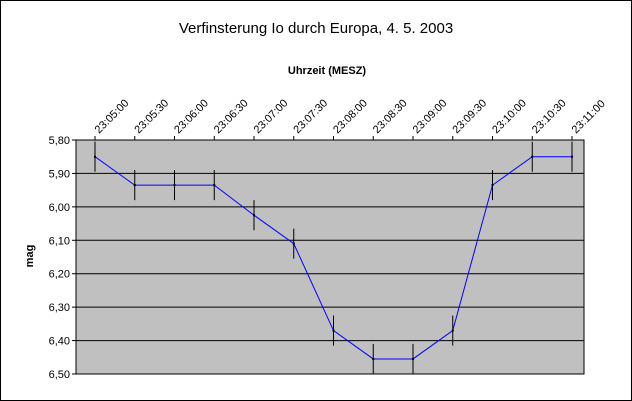 This screenshot has height=401, width=632. Describe the element at coordinates (59, 275) in the screenshot. I see `y-tick-label: 6,20` at that location.